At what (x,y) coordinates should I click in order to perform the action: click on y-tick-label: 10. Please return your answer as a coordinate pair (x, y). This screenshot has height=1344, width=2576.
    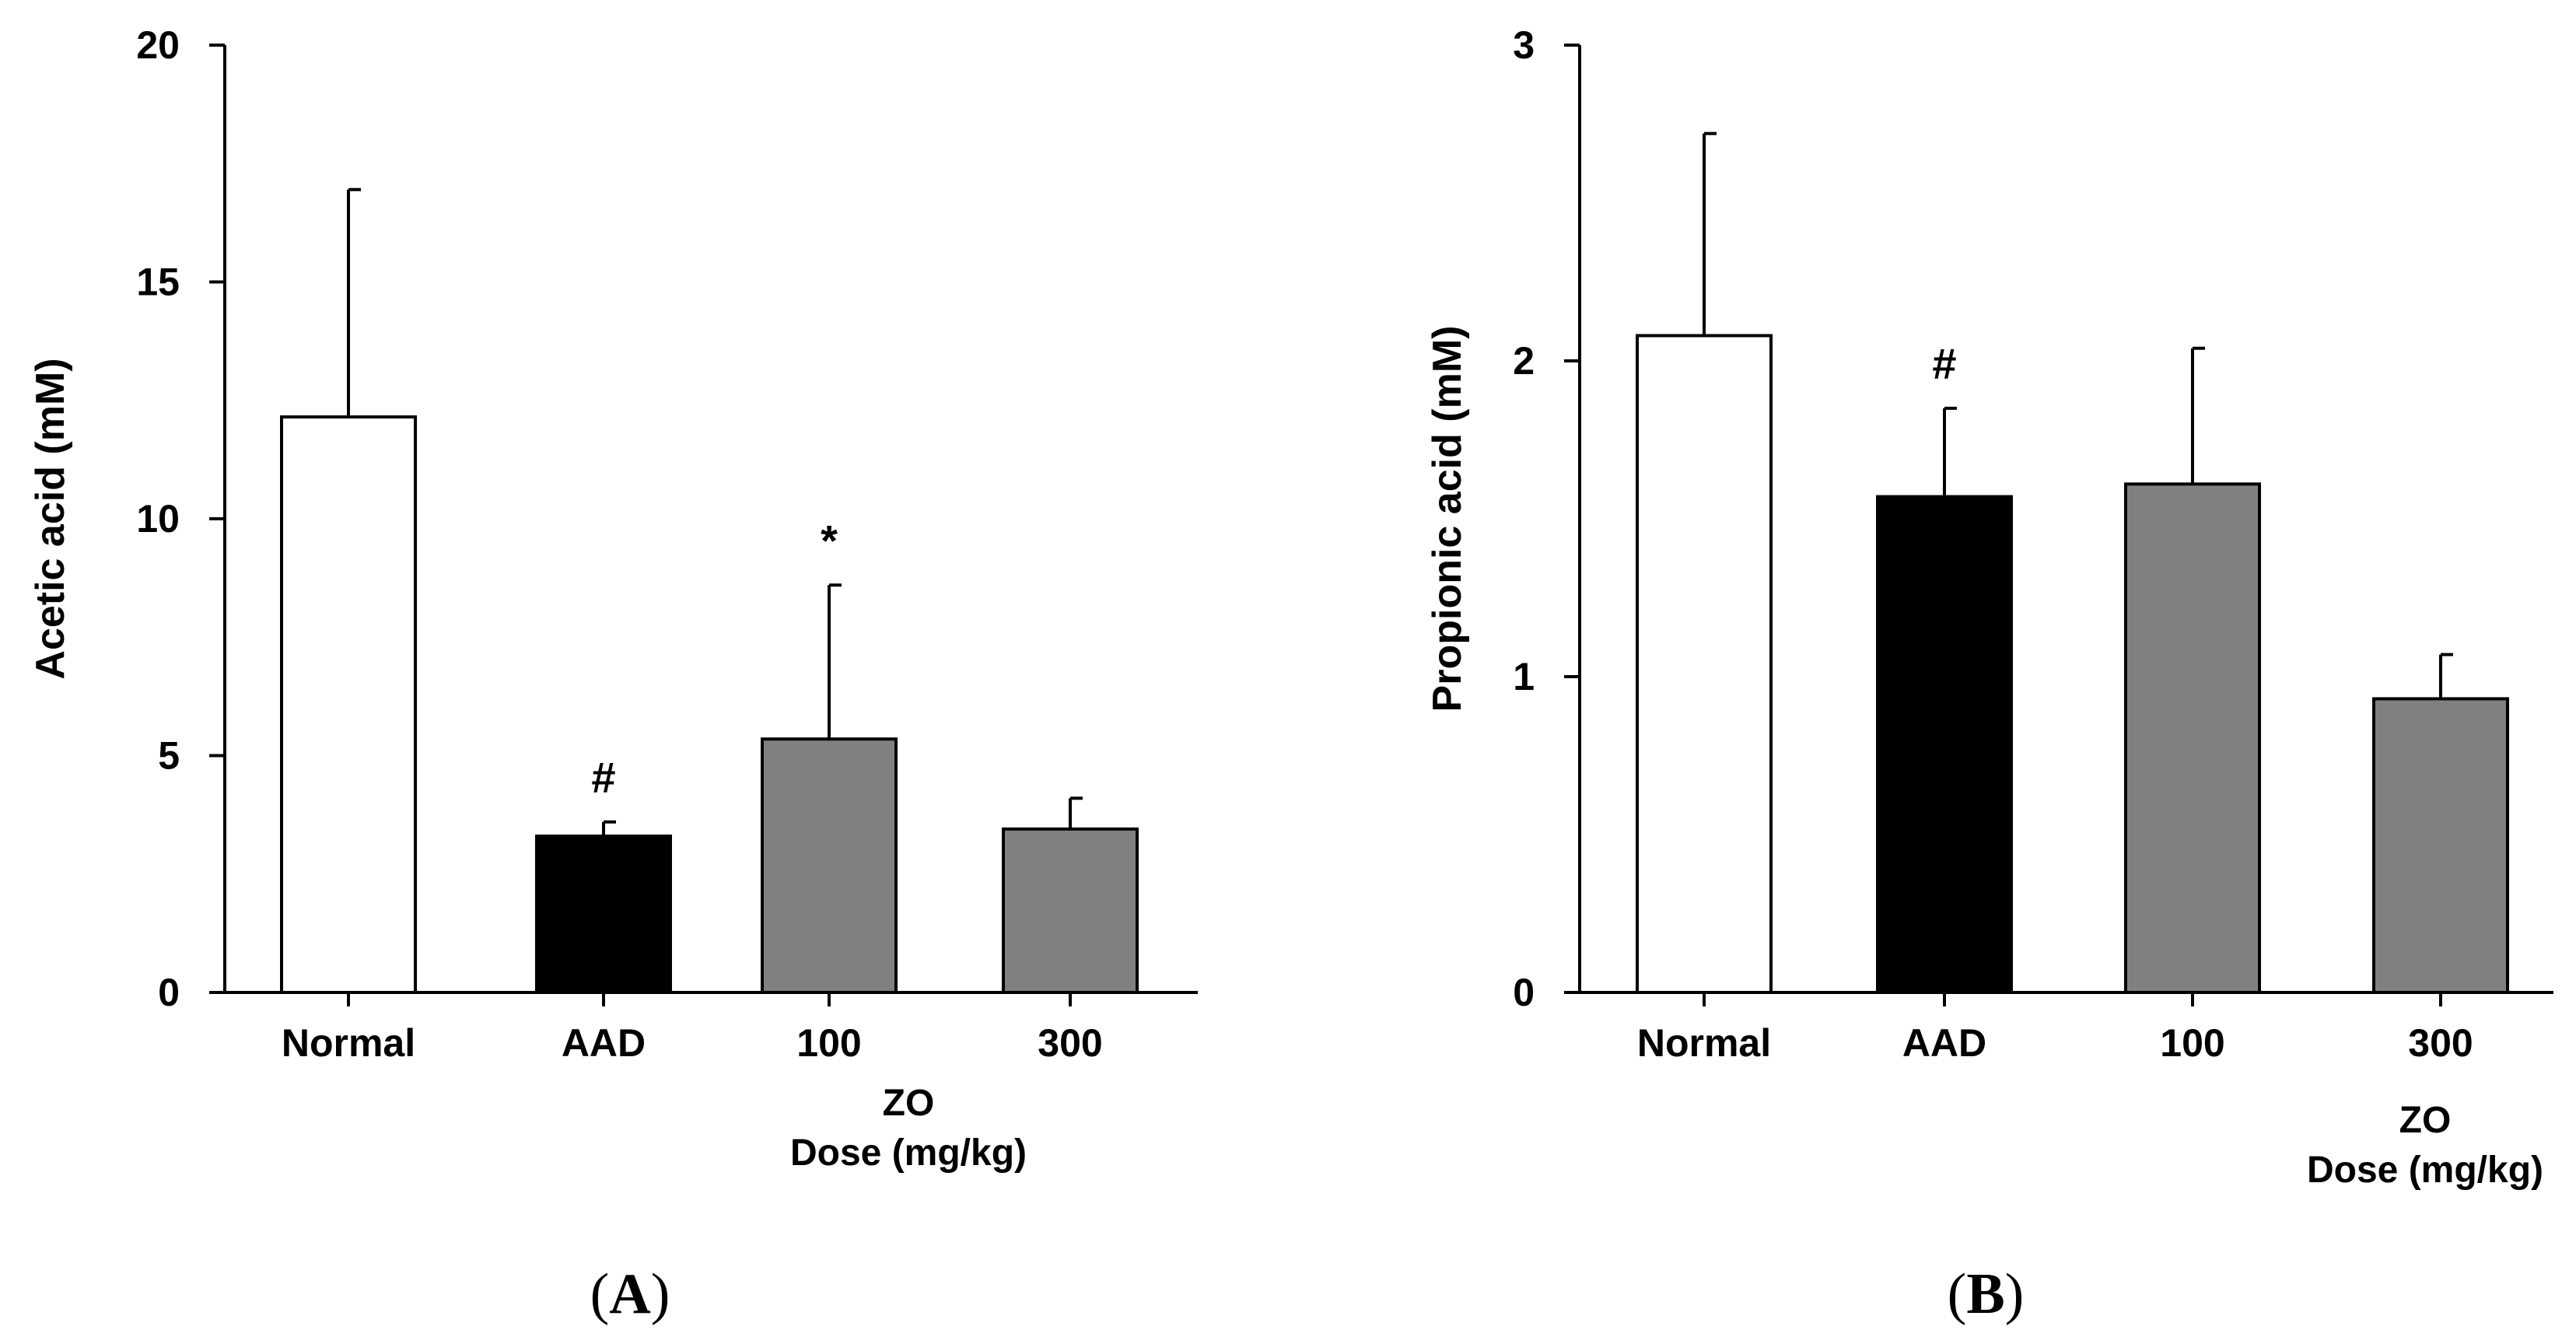
    Looking at the image, I should click on (158, 519).